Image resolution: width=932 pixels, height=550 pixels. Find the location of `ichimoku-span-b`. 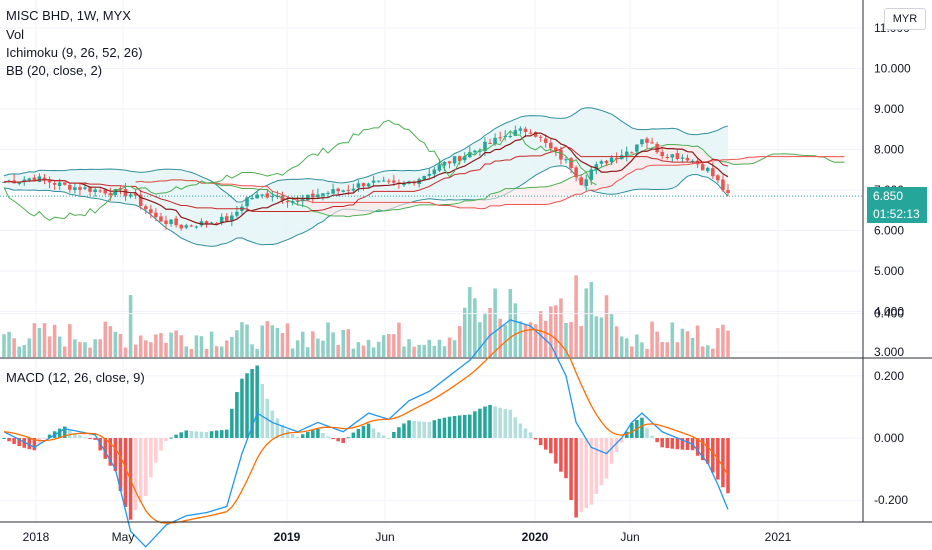

ichimoku-span-b is located at coordinates (490, 183).